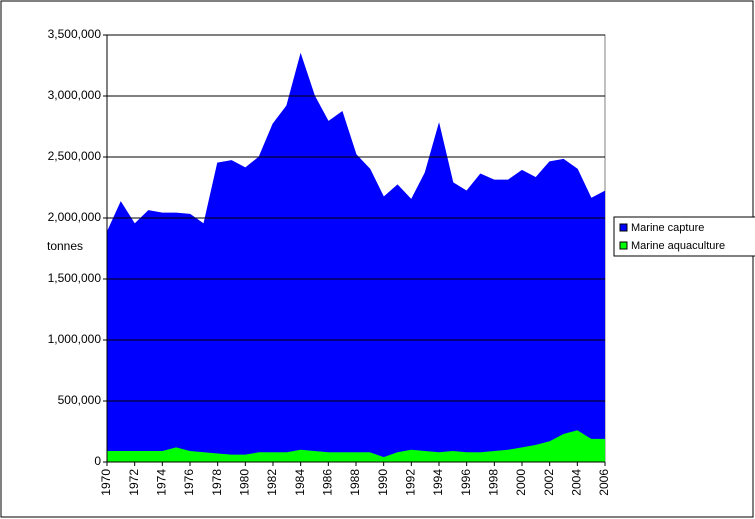 This screenshot has width=755, height=519. I want to click on x-tick-label: 1994, so click(438, 482).